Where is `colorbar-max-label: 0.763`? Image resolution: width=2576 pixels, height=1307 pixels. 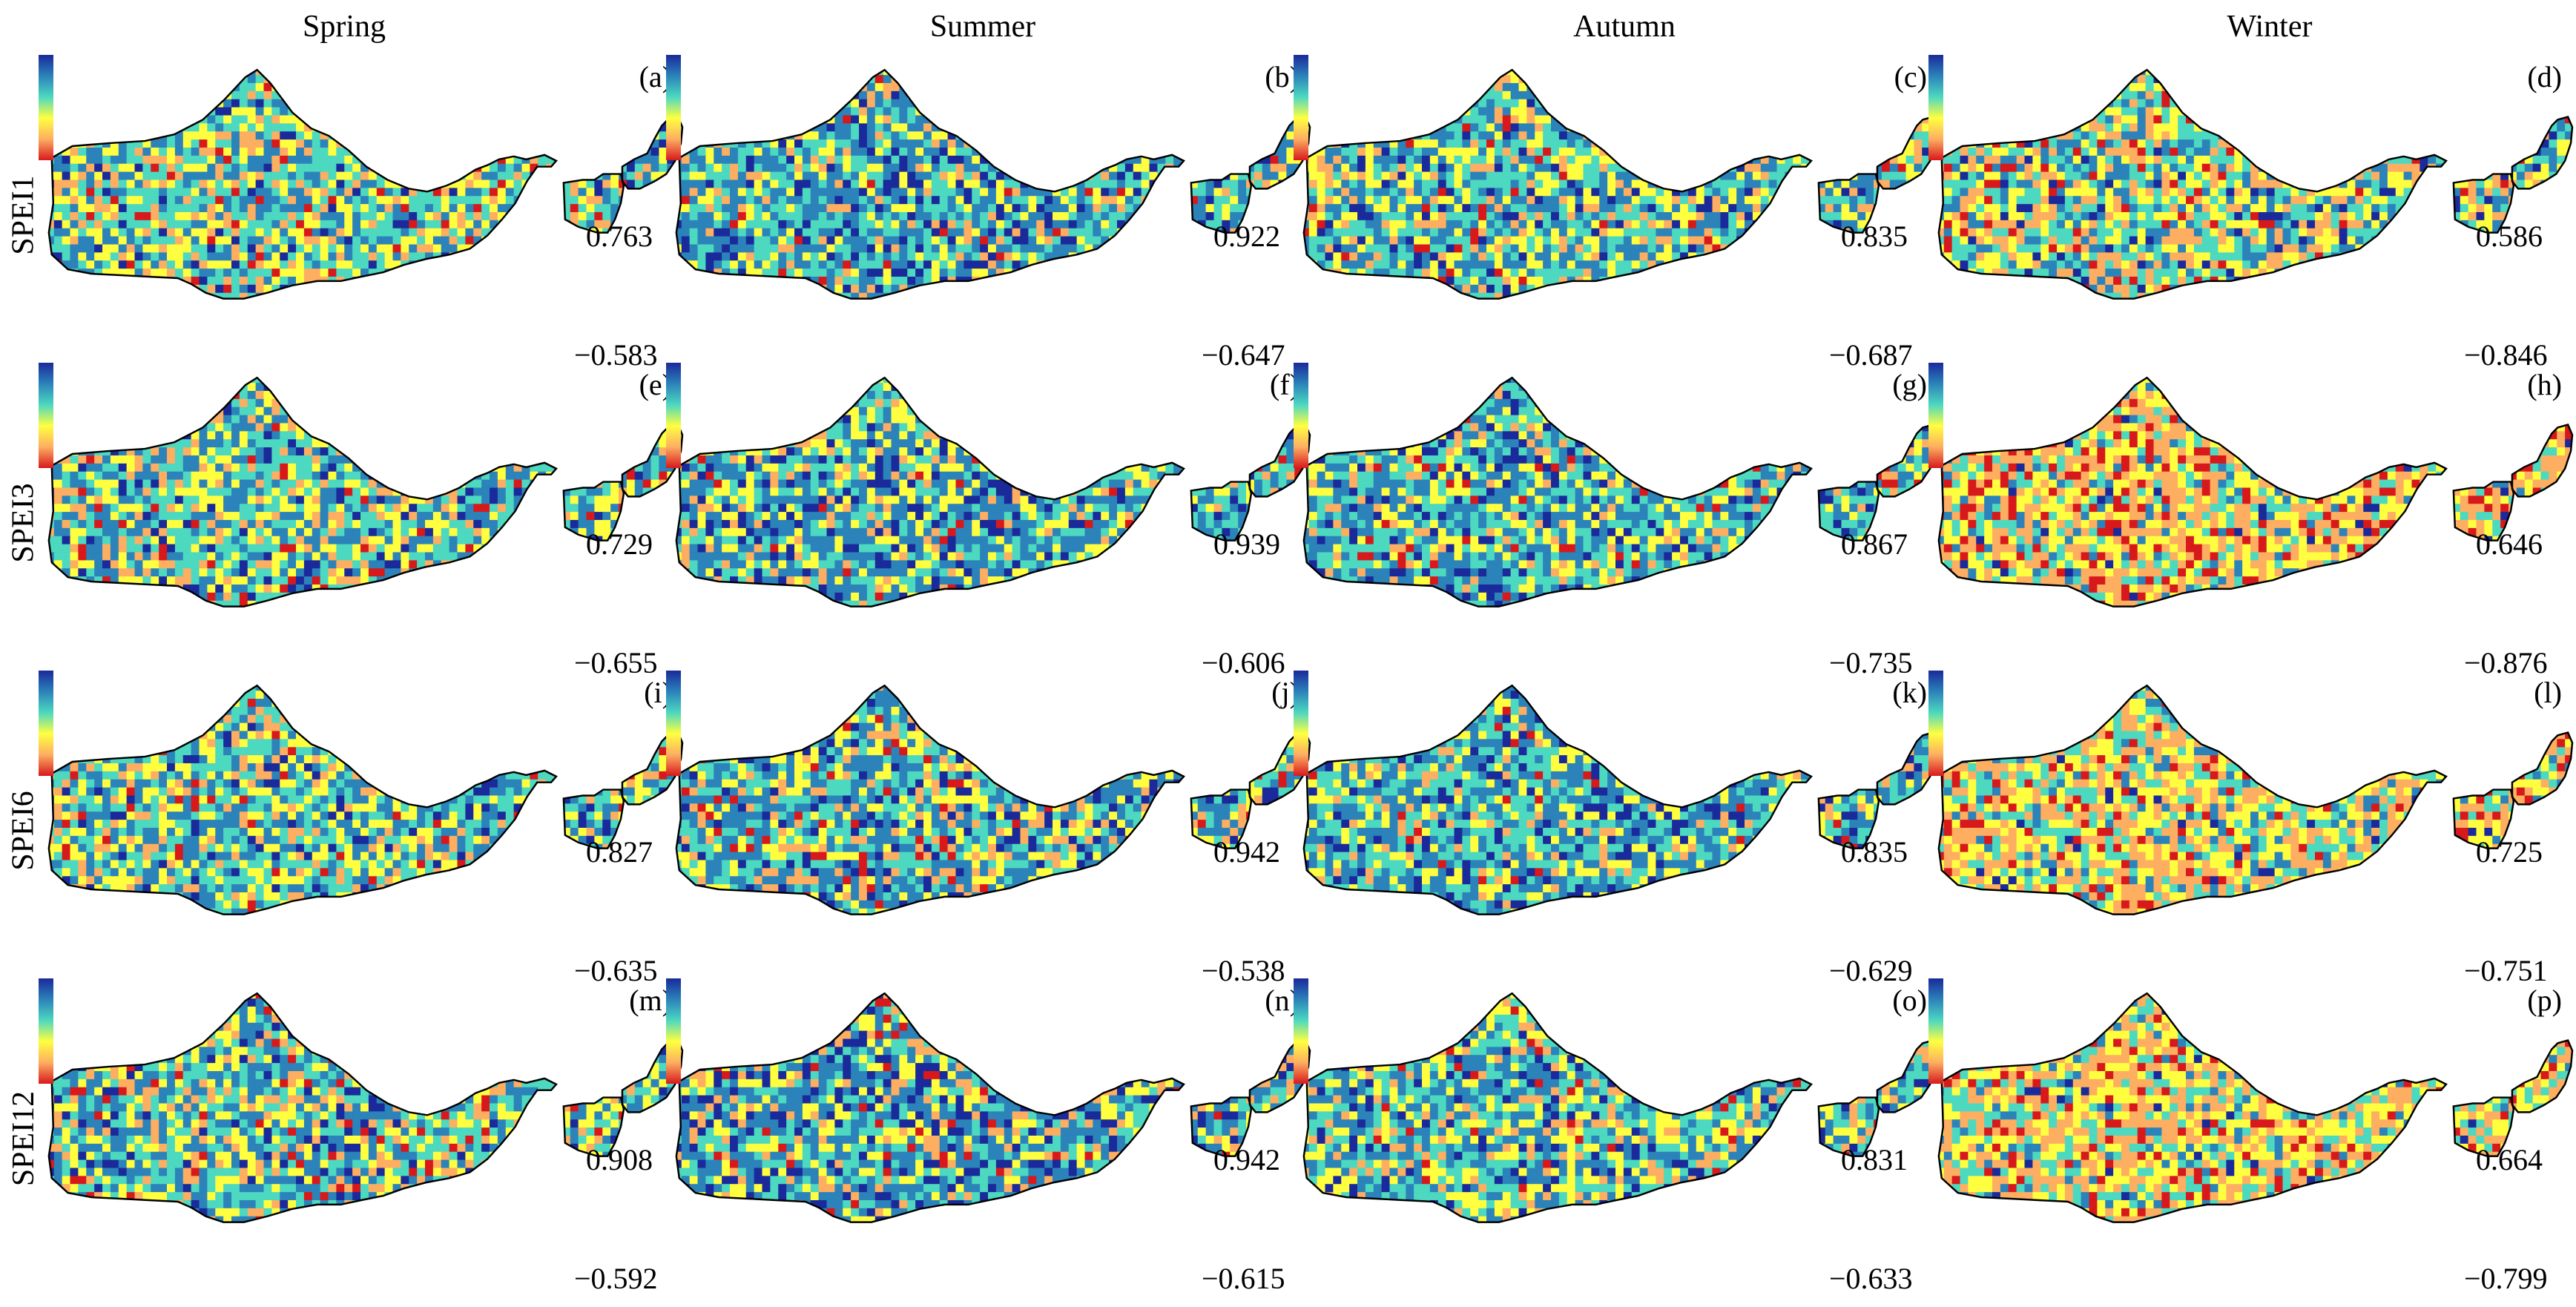 colorbar-max-label: 0.763 is located at coordinates (620, 237).